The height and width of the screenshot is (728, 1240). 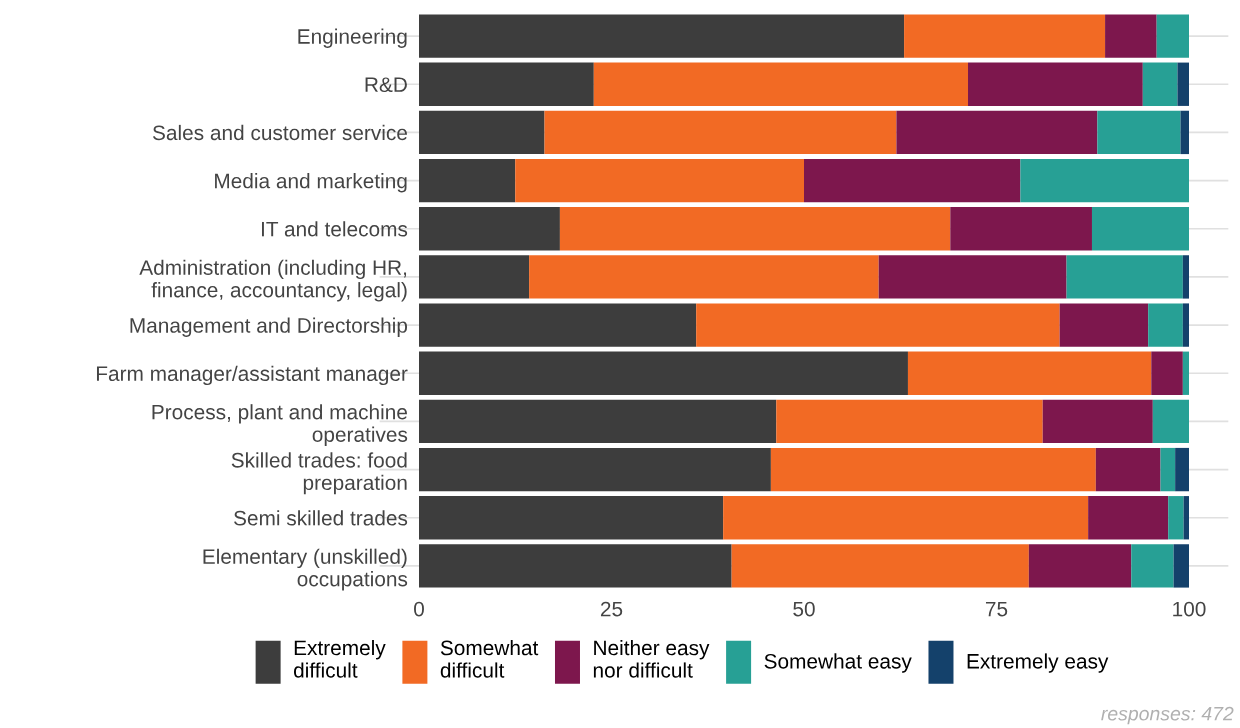 What do you see at coordinates (352, 38) in the screenshot?
I see `y-tick-label: Engineering` at bounding box center [352, 38].